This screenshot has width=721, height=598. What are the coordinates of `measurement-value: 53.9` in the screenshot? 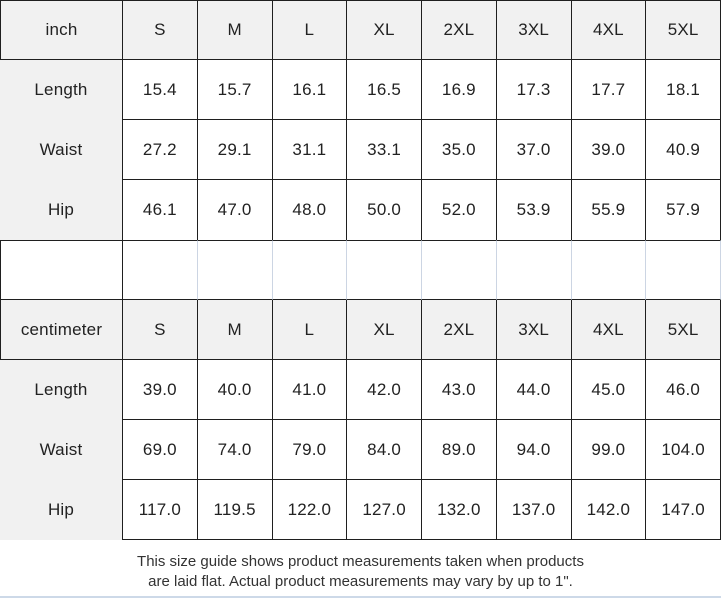 It's located at (534, 210).